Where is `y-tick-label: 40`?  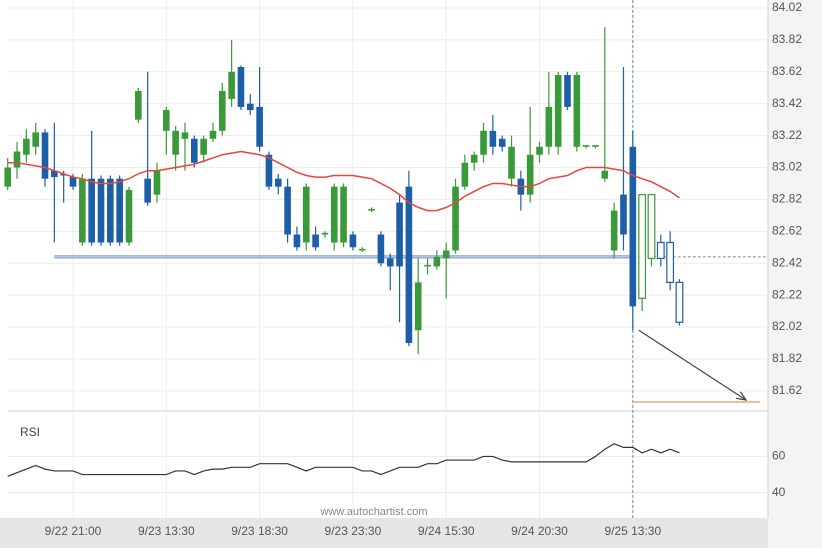
y-tick-label: 40 is located at coordinates (779, 492).